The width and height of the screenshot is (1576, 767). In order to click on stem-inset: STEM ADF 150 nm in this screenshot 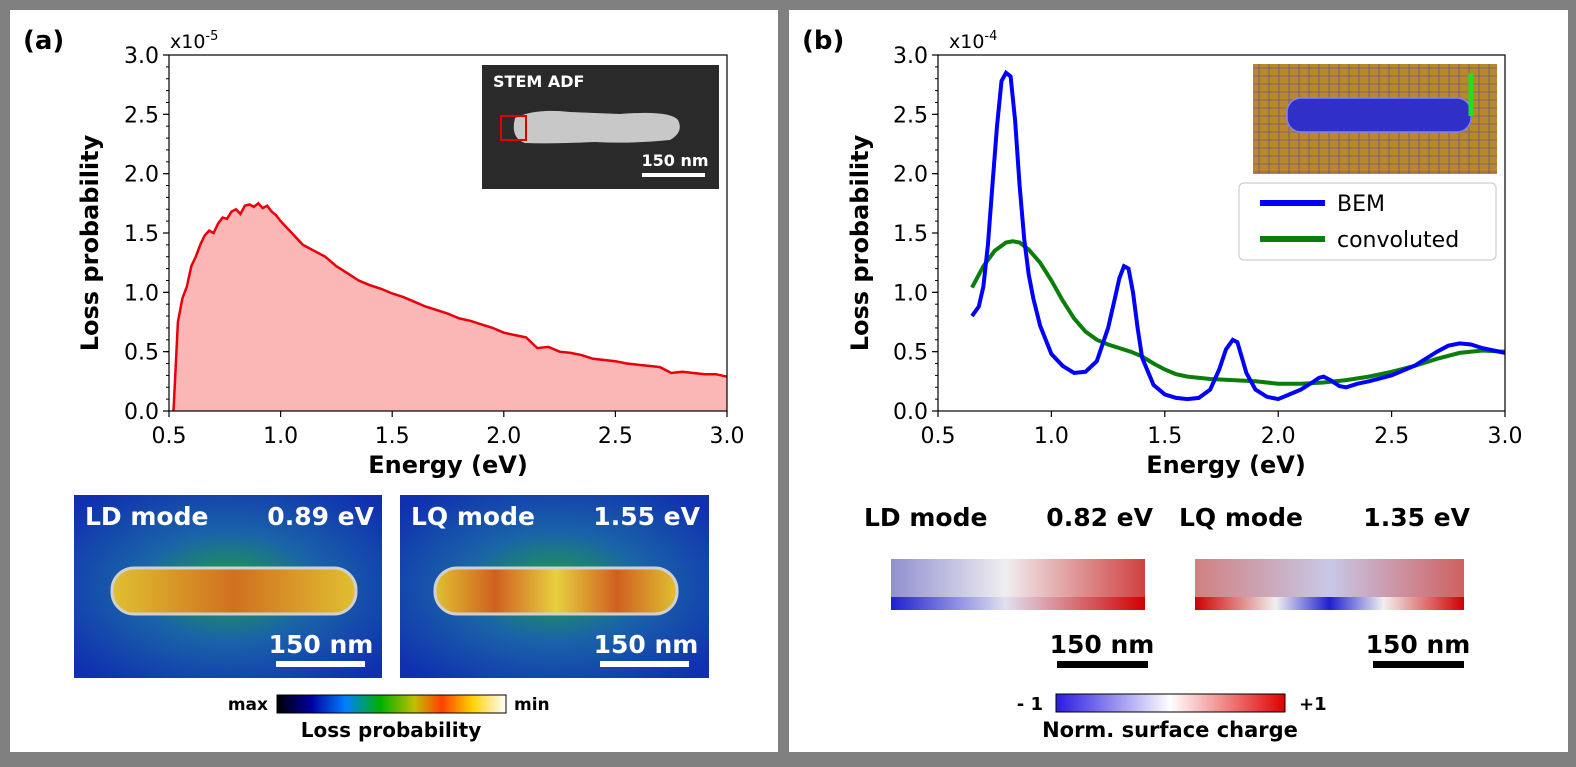, I will do `click(600, 127)`.